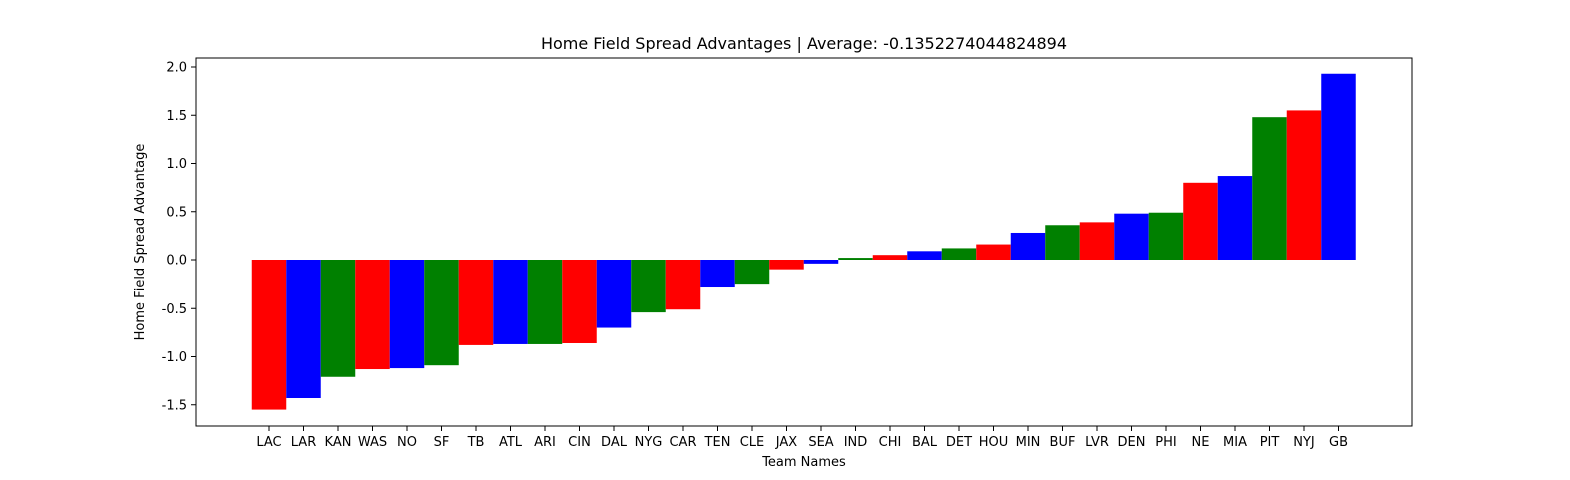  I want to click on y-tick-label: 2.0, so click(176, 68).